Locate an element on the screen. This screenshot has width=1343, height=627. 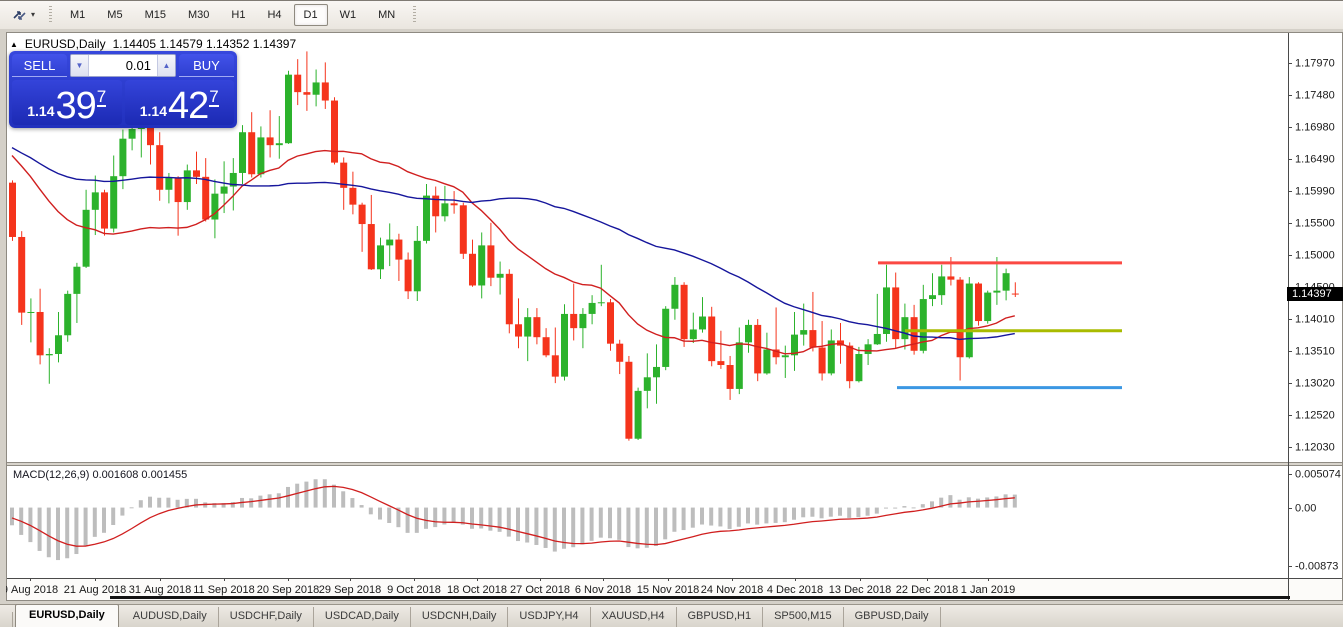
buy-price-prefix: 1.14 is located at coordinates (153, 111).